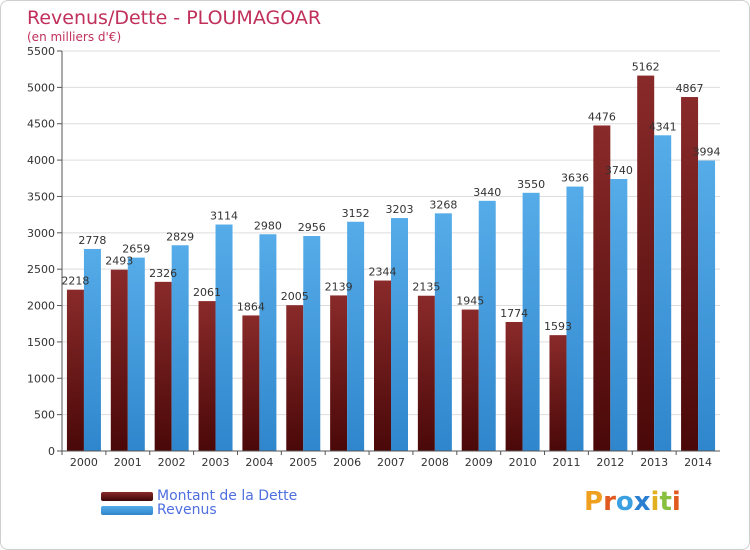 The height and width of the screenshot is (550, 750). Describe the element at coordinates (435, 462) in the screenshot. I see `x-tick-label: 2008` at that location.